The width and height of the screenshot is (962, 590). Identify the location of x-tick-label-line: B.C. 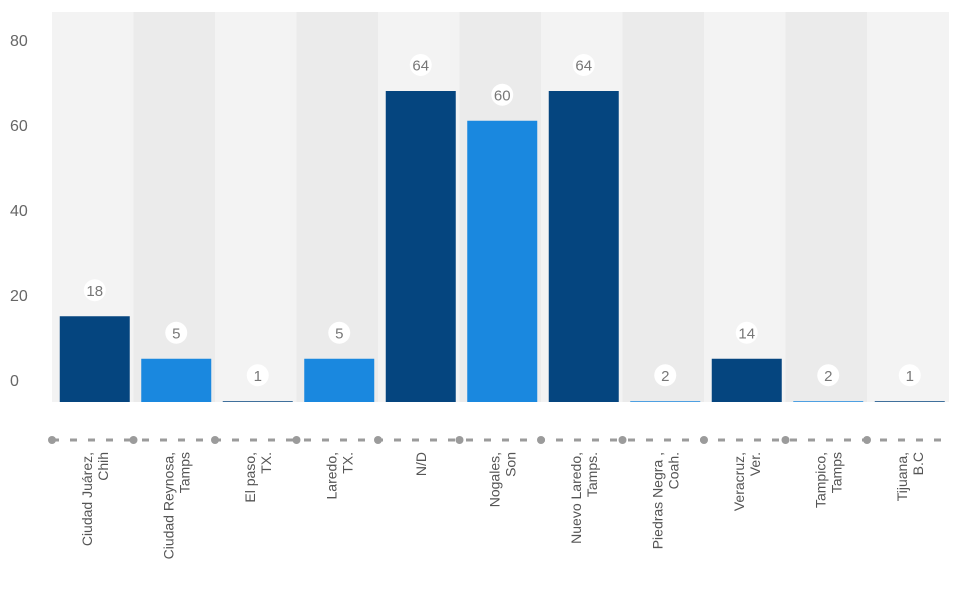
(918, 463).